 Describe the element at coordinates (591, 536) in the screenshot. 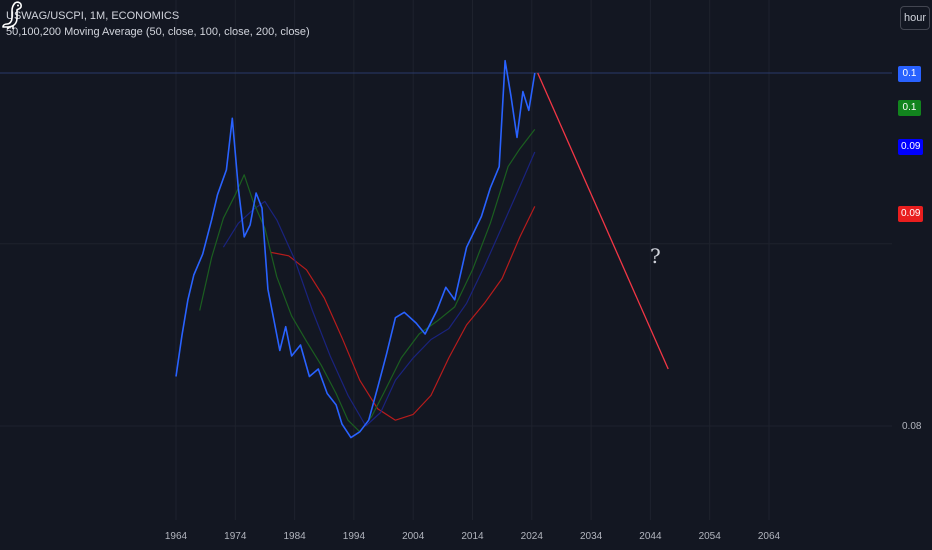

I see `x-tick-label: 2034` at that location.